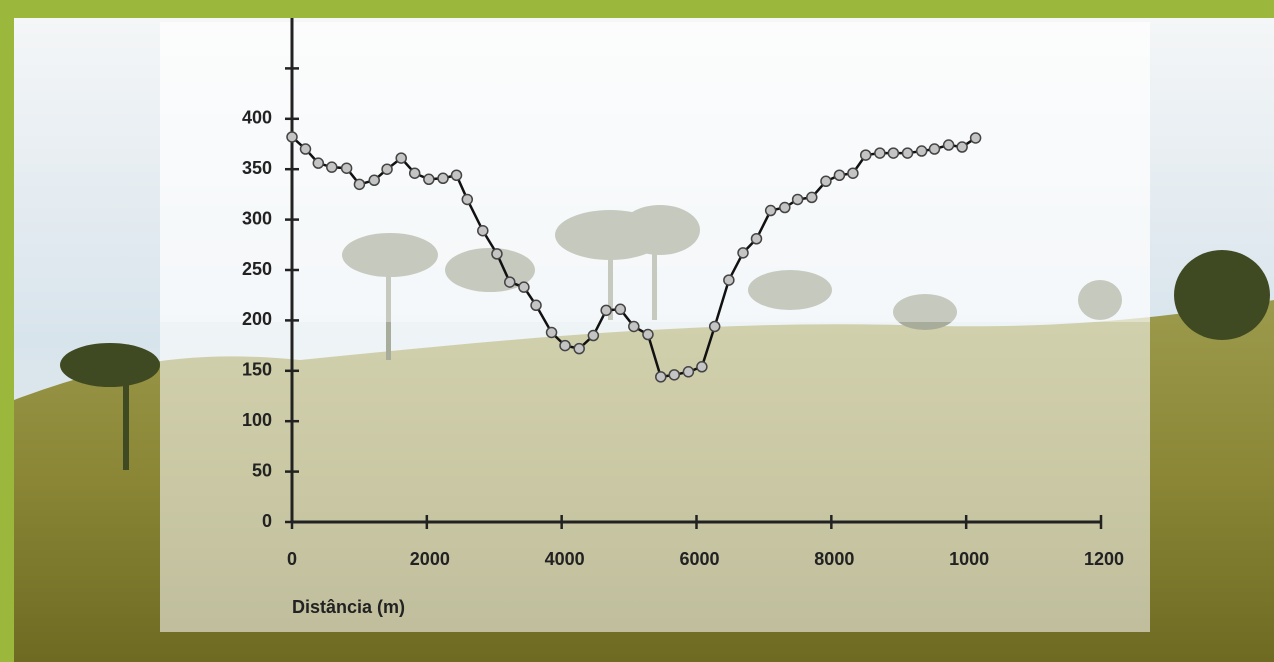 Image resolution: width=1274 pixels, height=662 pixels. Describe the element at coordinates (257, 118) in the screenshot. I see `y-tick-label: 400` at that location.